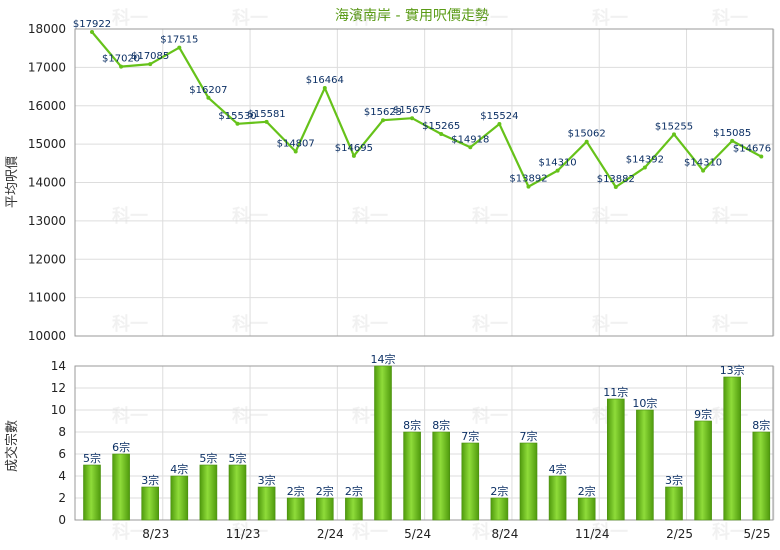 The height and width of the screenshot is (550, 780). I want to click on price-data-label: $14392, so click(645, 159).